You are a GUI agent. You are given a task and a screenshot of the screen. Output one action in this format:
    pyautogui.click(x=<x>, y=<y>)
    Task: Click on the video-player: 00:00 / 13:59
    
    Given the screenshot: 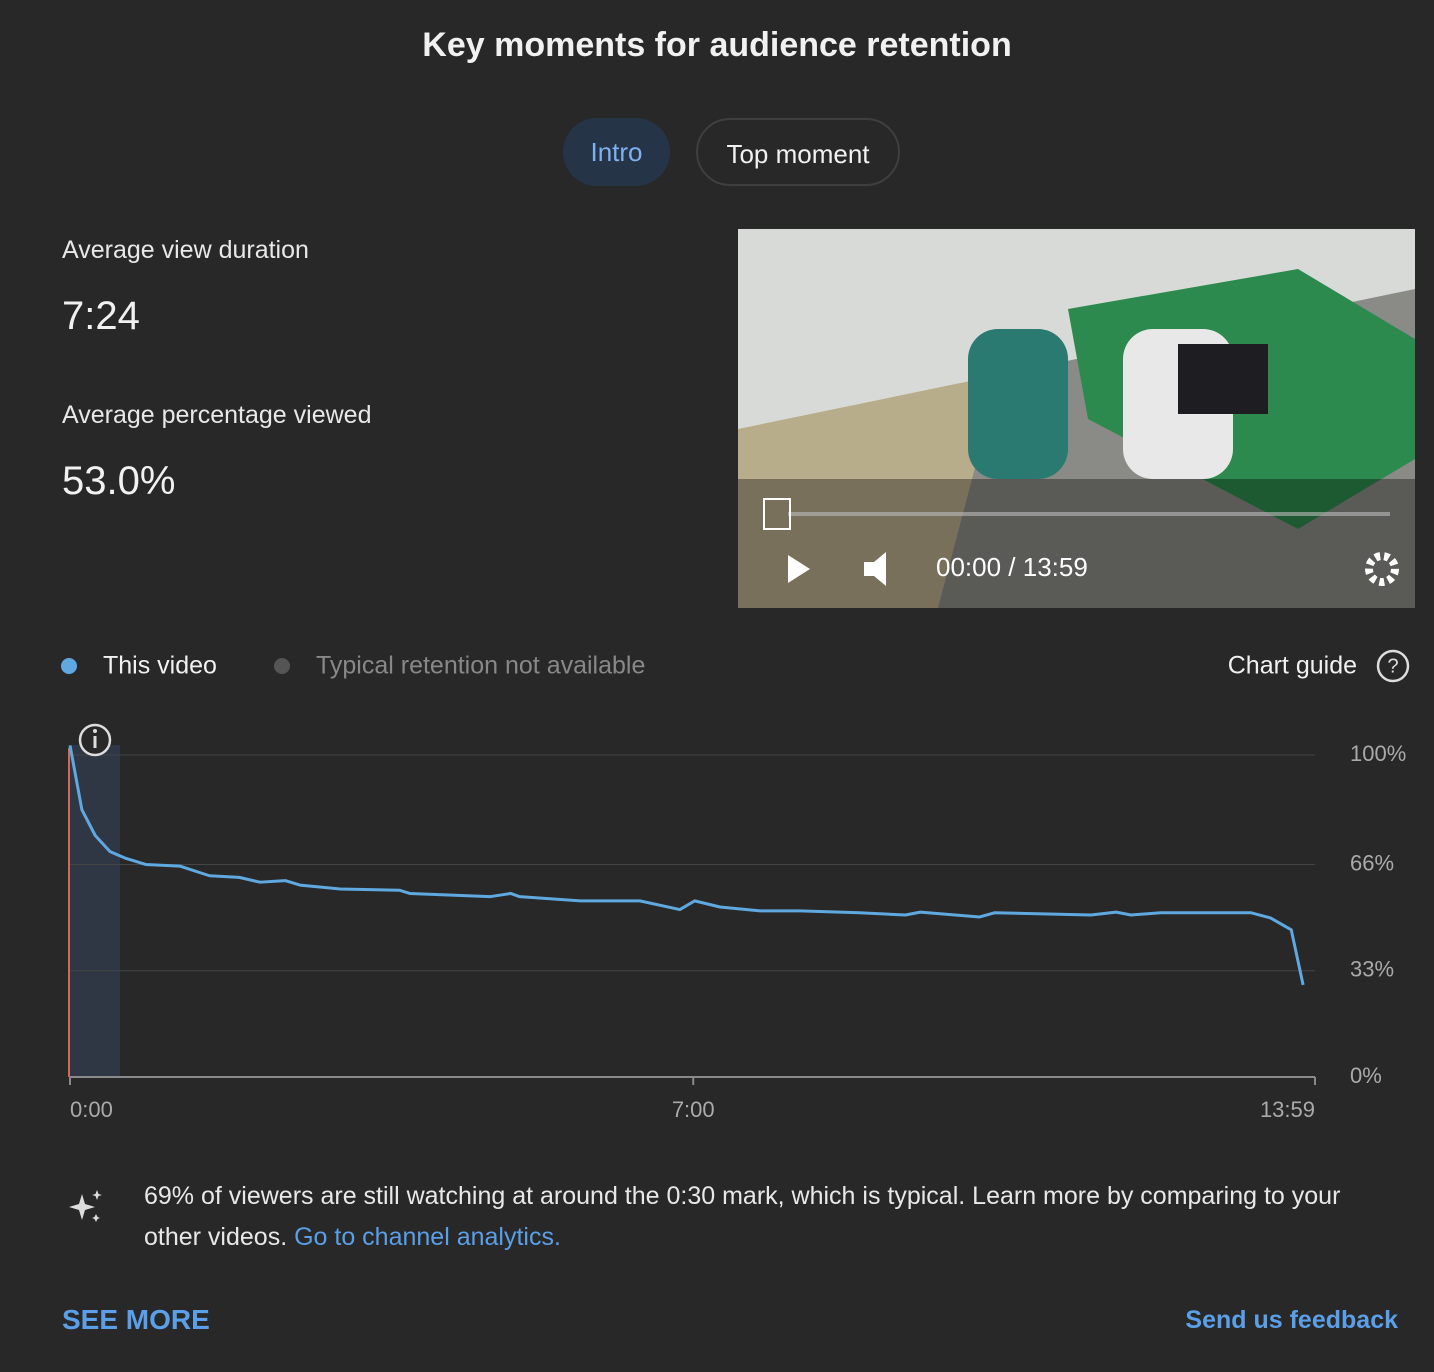 What is the action you would take?
    pyautogui.click(x=1076, y=418)
    